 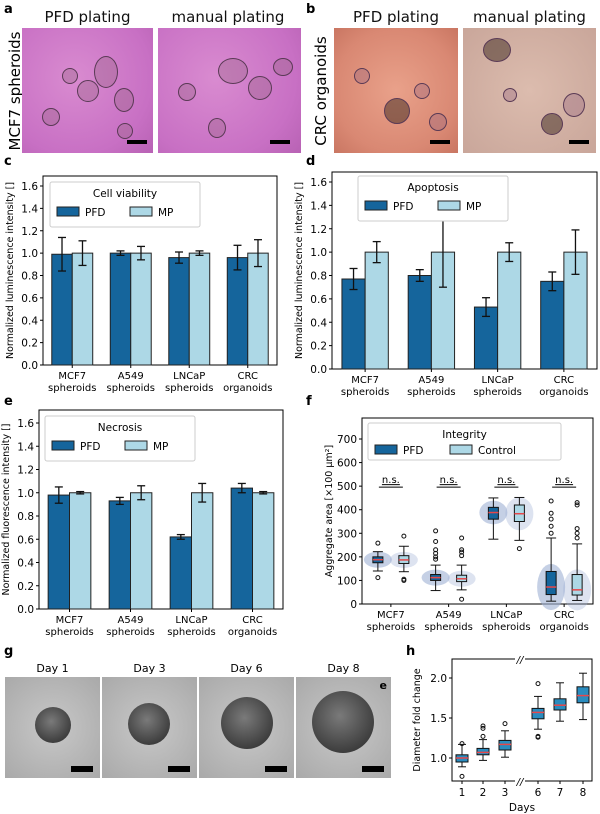 I want to click on e-ytick-label: 1.6, so click(x=25, y=424).